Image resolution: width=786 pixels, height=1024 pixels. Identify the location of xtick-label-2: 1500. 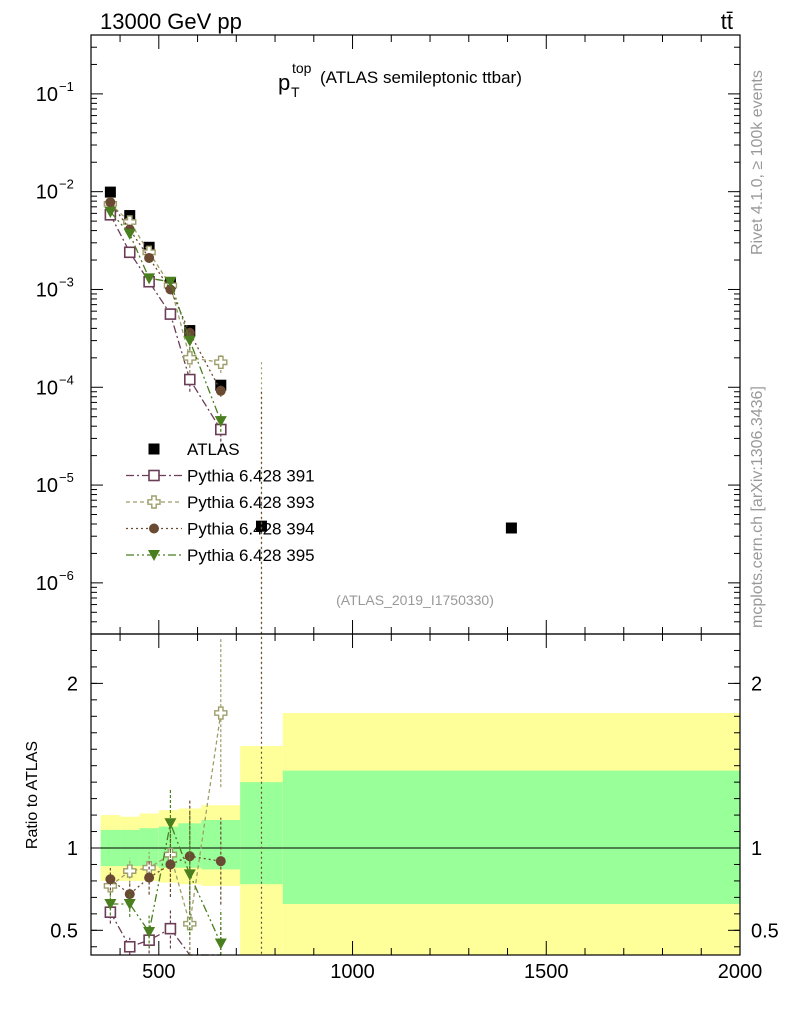
(546, 972).